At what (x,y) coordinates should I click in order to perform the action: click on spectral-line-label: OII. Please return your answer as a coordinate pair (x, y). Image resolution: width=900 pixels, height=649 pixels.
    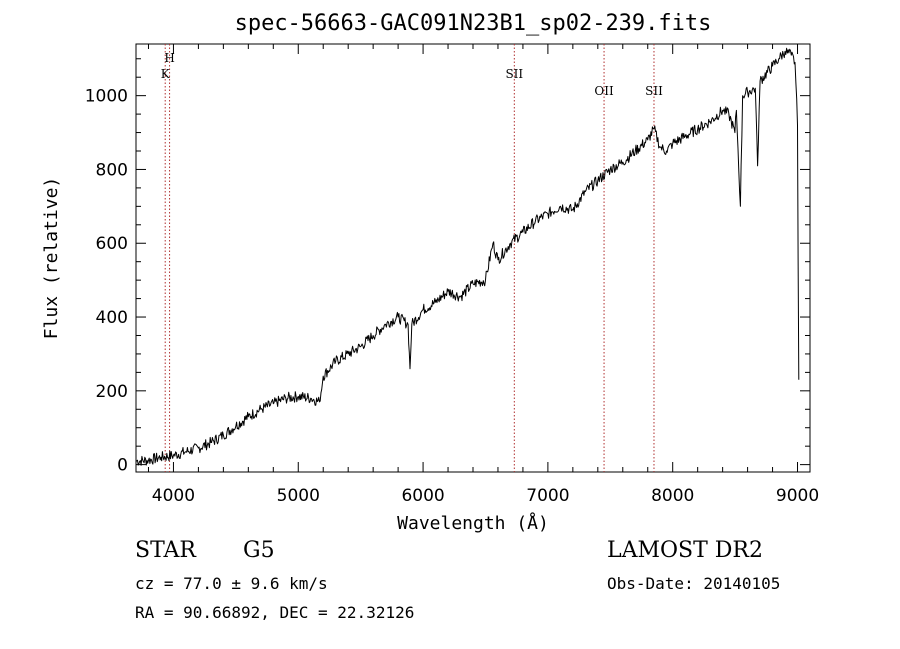
    Looking at the image, I should click on (604, 91).